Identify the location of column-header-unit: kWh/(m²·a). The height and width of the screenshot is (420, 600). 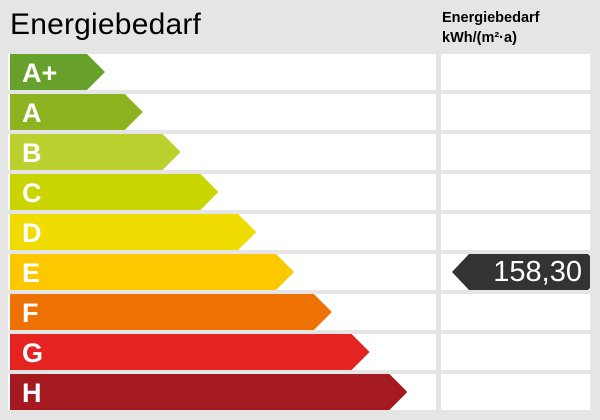
(479, 38).